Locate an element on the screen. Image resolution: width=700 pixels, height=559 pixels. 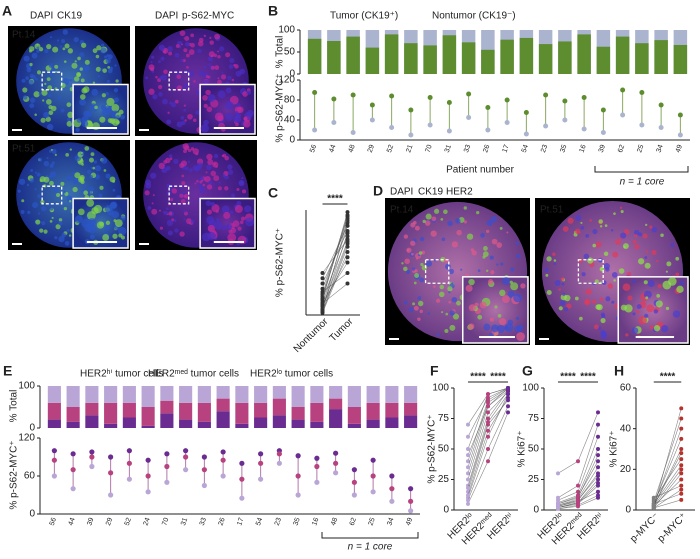
y-axis-label: % Total is located at coordinates (14, 406).